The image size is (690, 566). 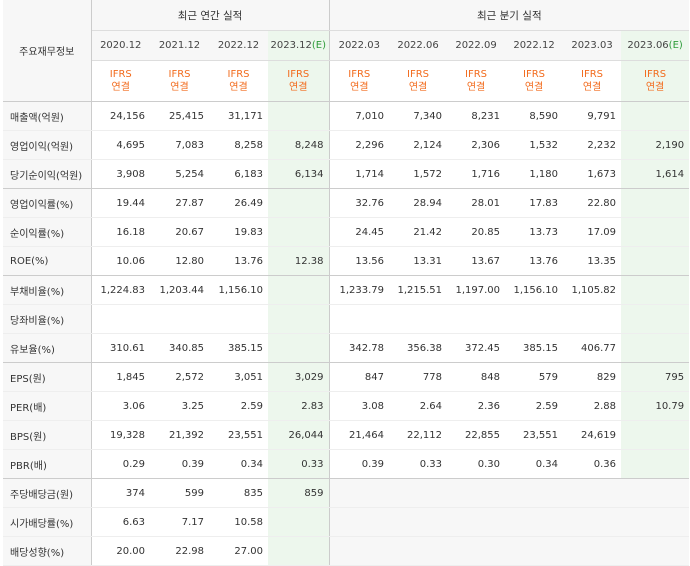 What do you see at coordinates (120, 261) in the screenshot?
I see `annual-value-cell: 10.06` at bounding box center [120, 261].